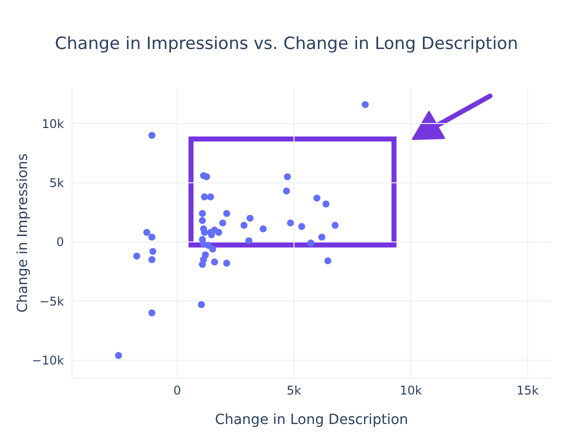 The image size is (573, 440). What do you see at coordinates (527, 391) in the screenshot?
I see `x-tick-label: 15k` at bounding box center [527, 391].